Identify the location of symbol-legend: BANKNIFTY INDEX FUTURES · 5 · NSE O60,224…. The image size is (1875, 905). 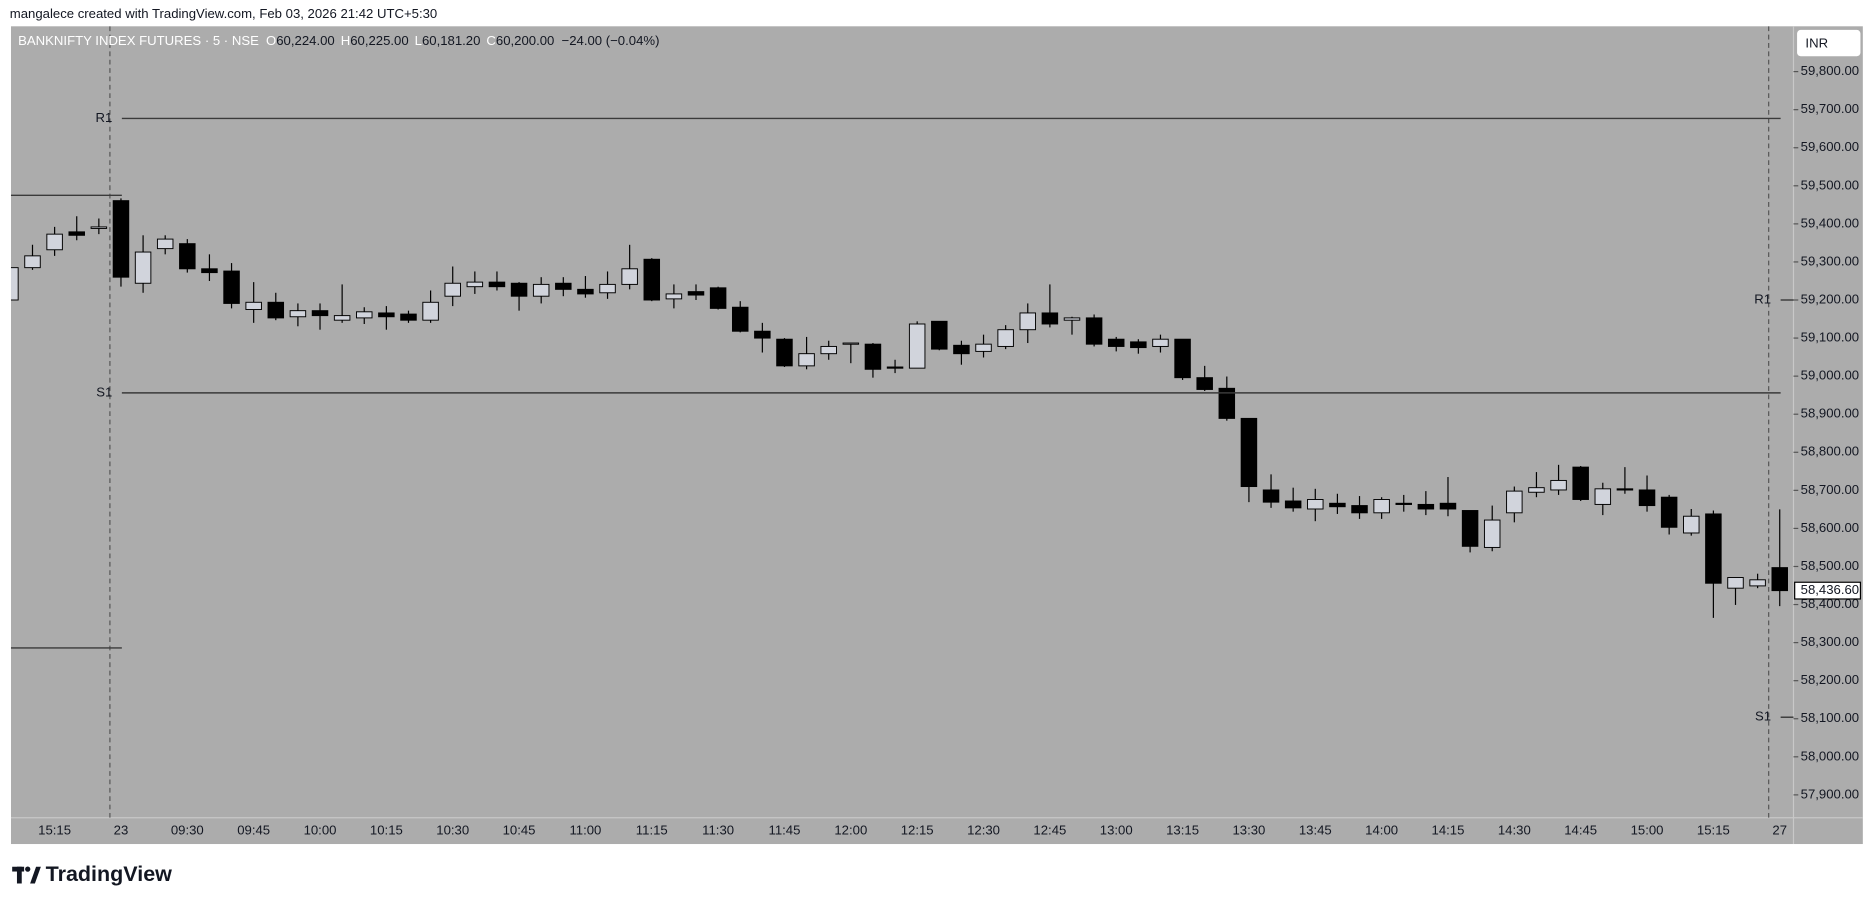
(338, 40).